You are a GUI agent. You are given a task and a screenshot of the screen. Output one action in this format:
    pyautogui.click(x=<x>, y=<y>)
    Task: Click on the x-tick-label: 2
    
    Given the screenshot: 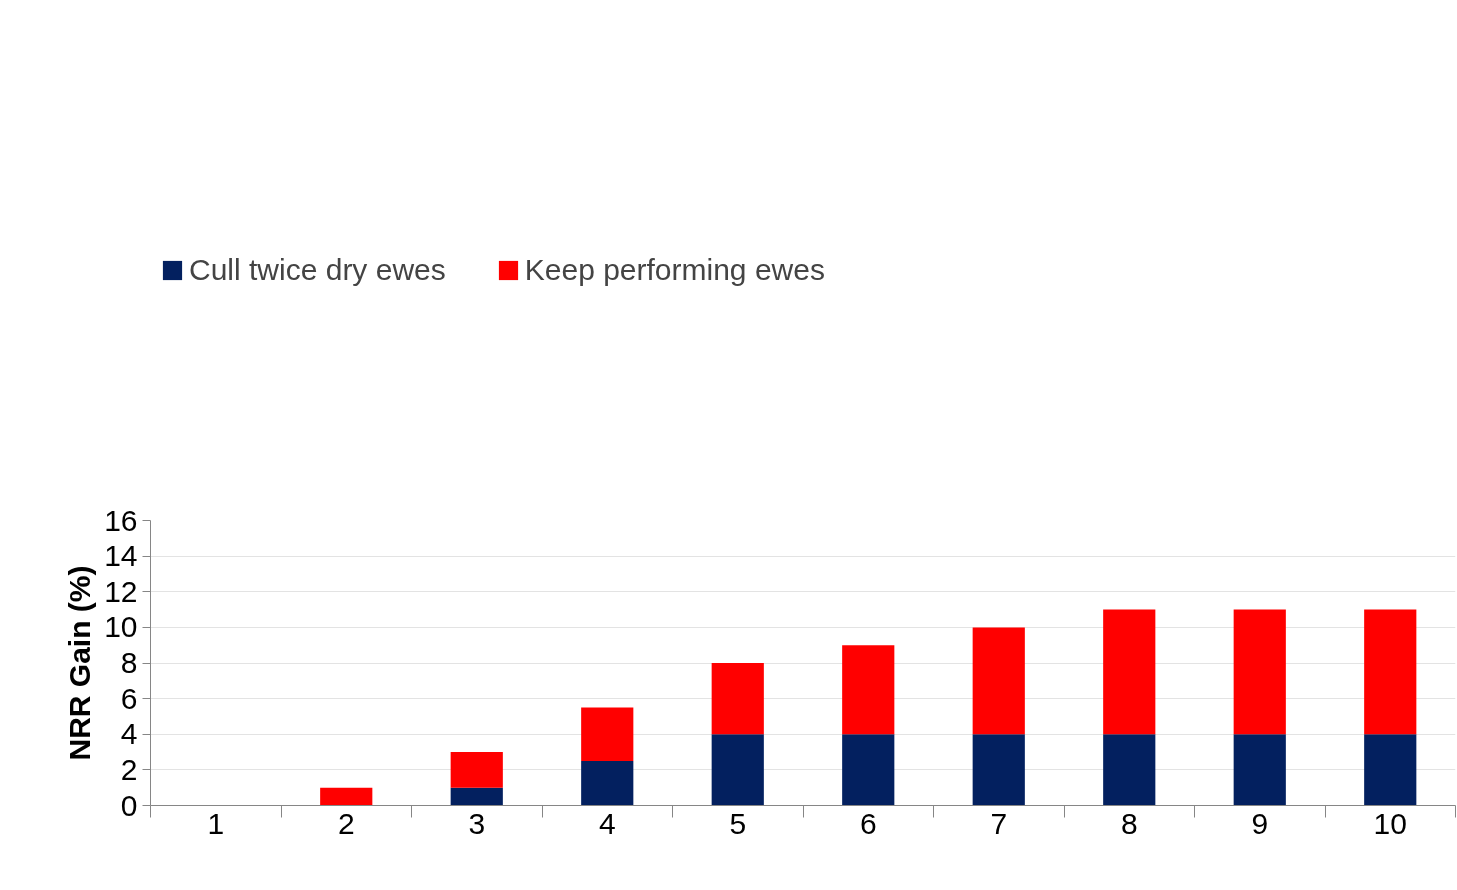 What is the action you would take?
    pyautogui.click(x=346, y=823)
    